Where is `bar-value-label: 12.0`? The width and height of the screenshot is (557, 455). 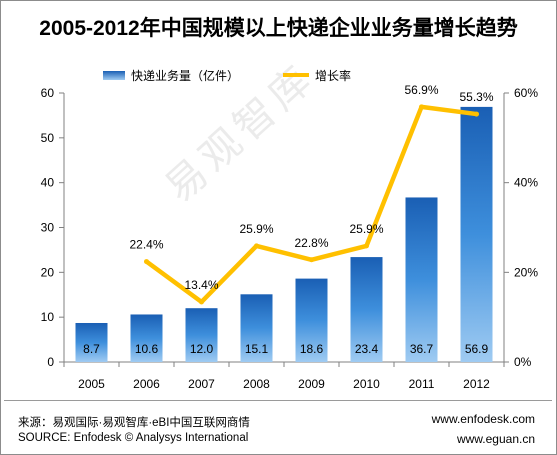 bar-value-label: 12.0 is located at coordinates (202, 349).